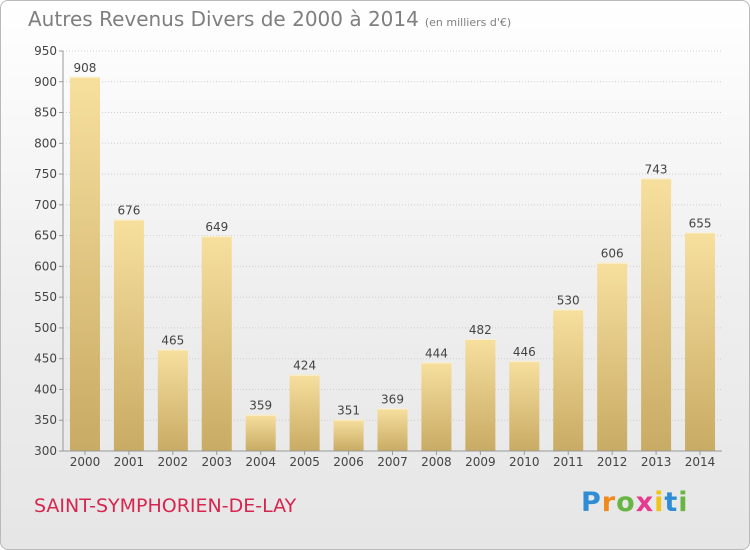 This screenshot has width=750, height=550. What do you see at coordinates (612, 254) in the screenshot?
I see `data-label: 606` at bounding box center [612, 254].